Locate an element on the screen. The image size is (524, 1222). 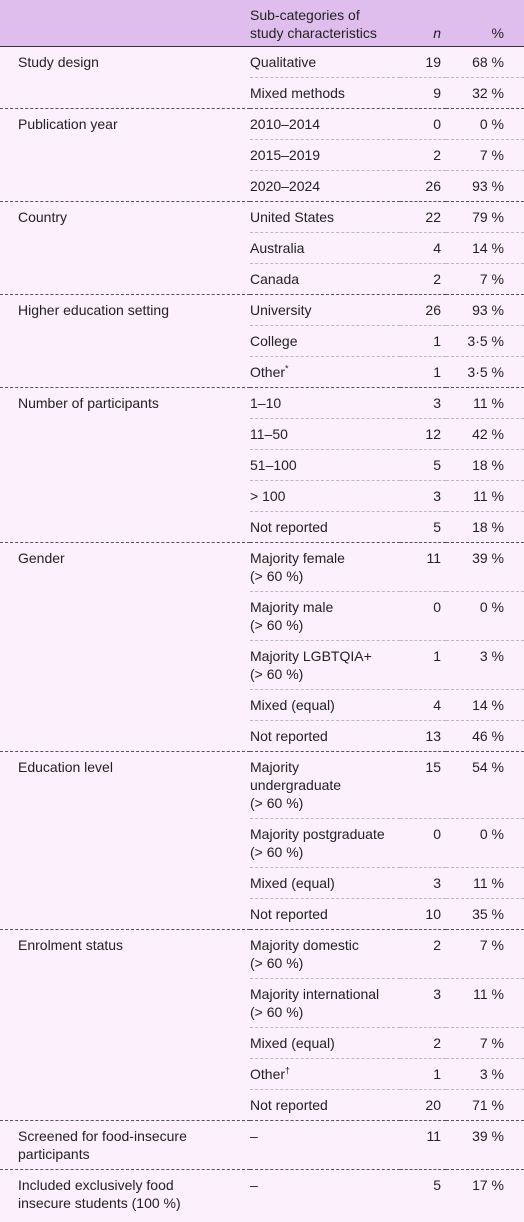
subcategory: 2015–2019 is located at coordinates (325, 155).